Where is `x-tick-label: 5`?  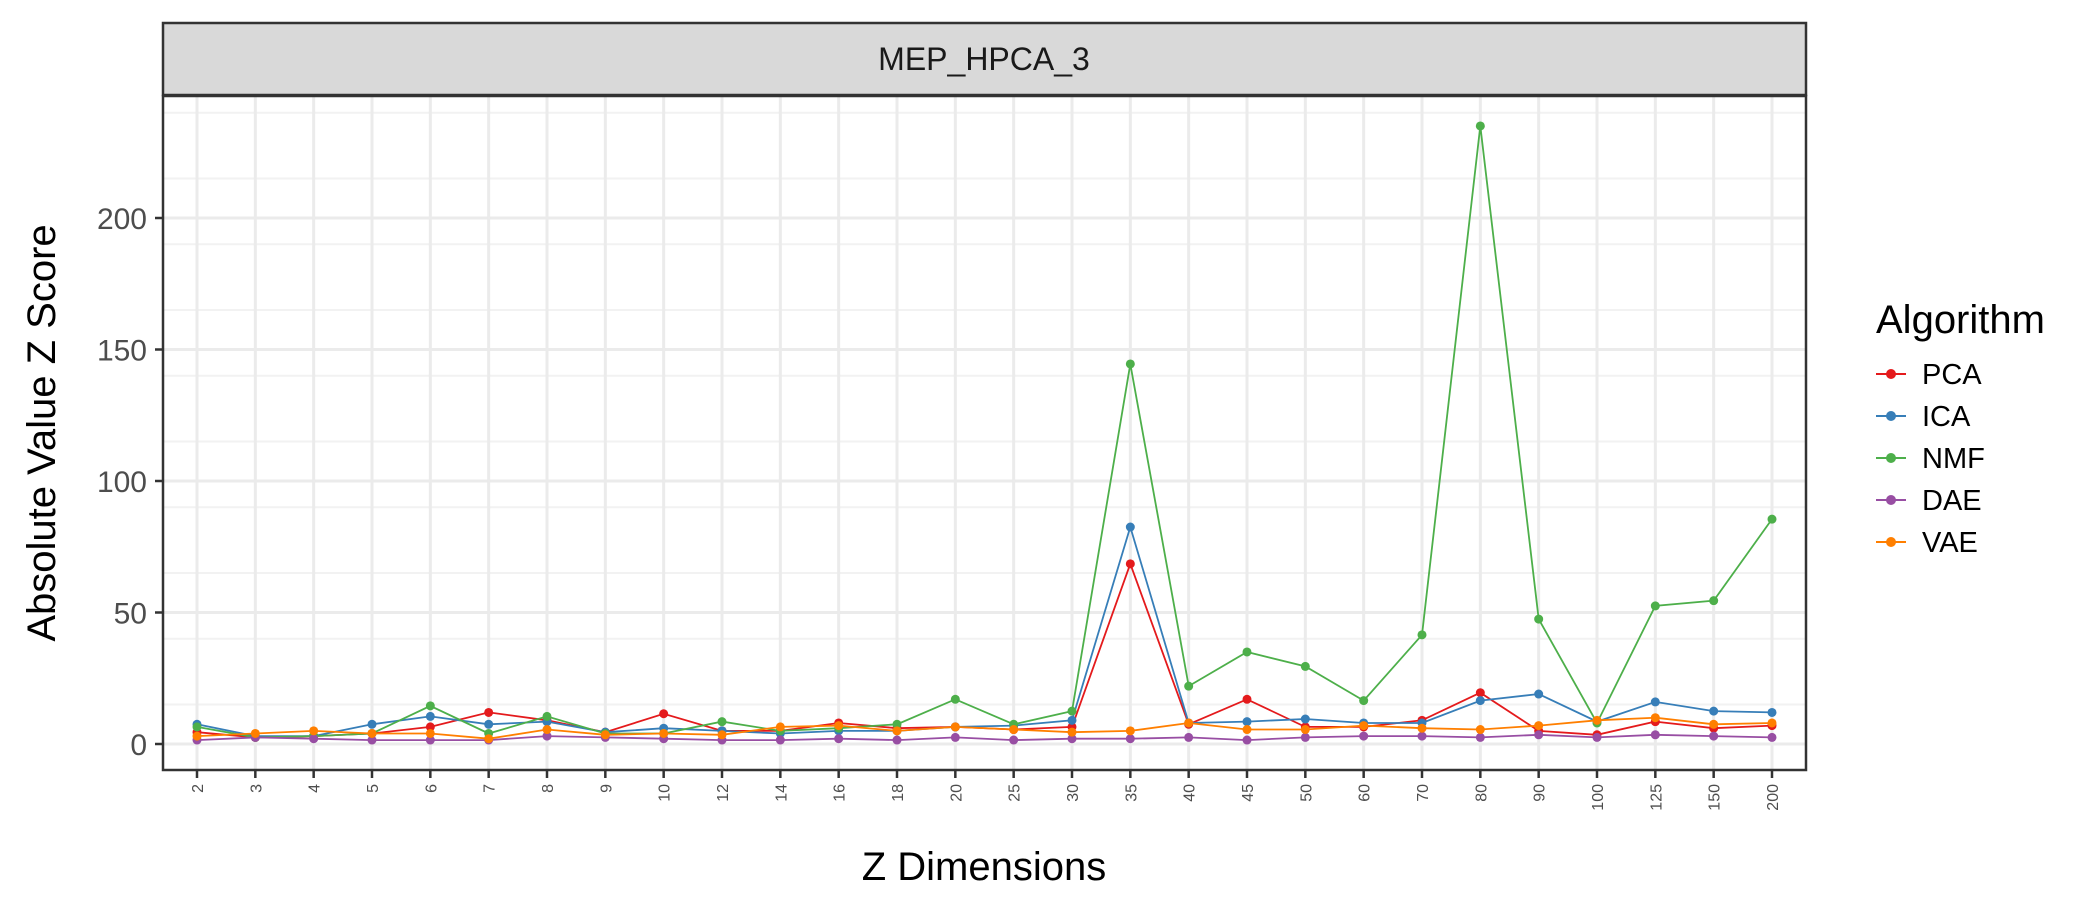 x-tick-label: 5 is located at coordinates (373, 788).